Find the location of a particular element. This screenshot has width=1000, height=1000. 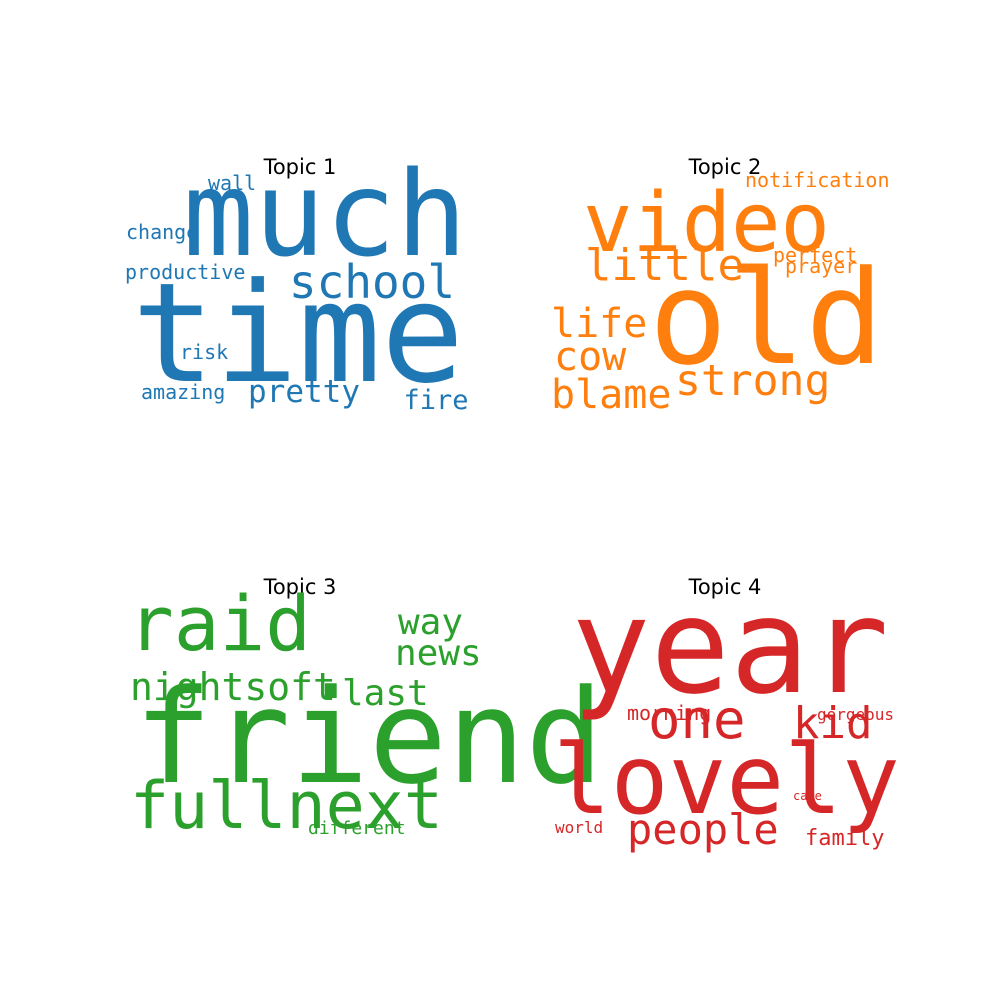

word-fire: fire is located at coordinates (435, 400).